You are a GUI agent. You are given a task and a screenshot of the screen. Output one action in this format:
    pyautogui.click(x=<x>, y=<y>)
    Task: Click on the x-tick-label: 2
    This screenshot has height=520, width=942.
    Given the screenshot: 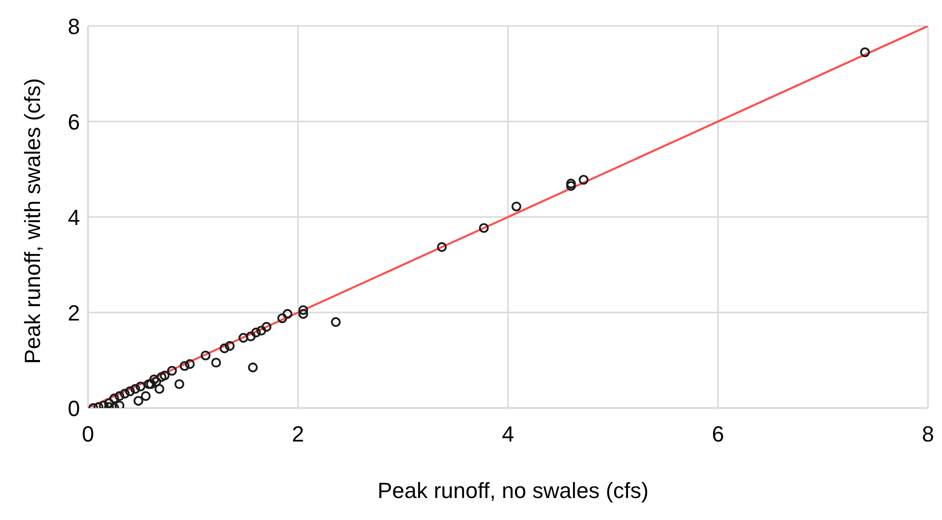 What is the action you would take?
    pyautogui.click(x=298, y=434)
    